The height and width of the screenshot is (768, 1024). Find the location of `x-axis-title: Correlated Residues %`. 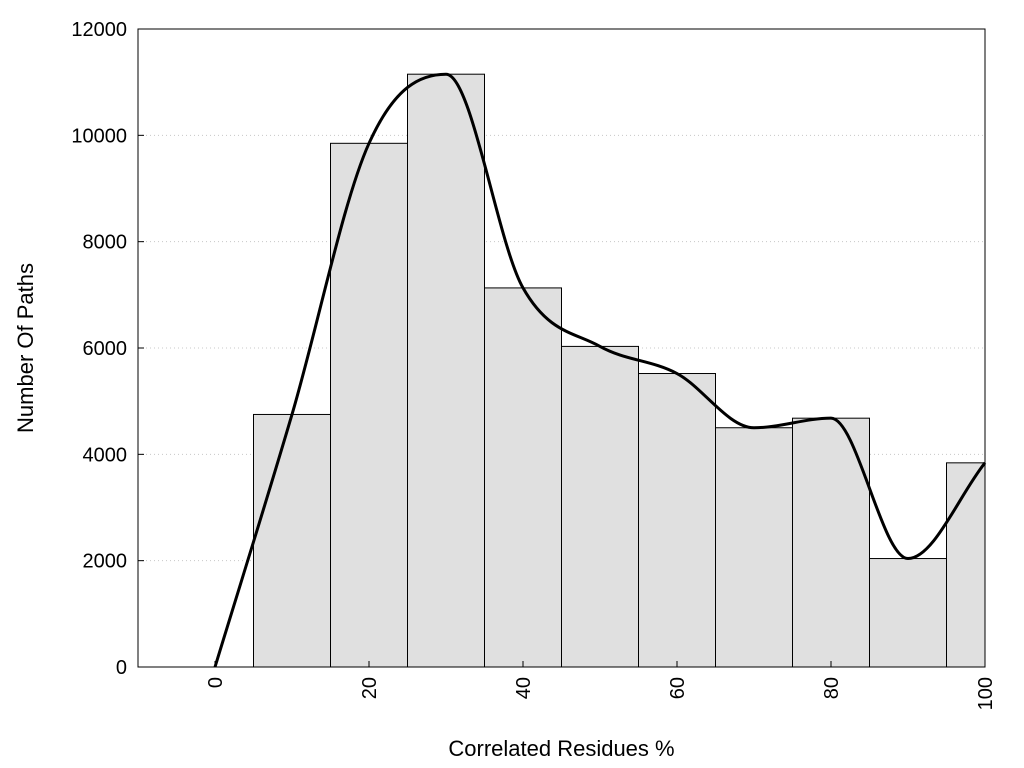

x-axis-title: Correlated Residues % is located at coordinates (561, 748).